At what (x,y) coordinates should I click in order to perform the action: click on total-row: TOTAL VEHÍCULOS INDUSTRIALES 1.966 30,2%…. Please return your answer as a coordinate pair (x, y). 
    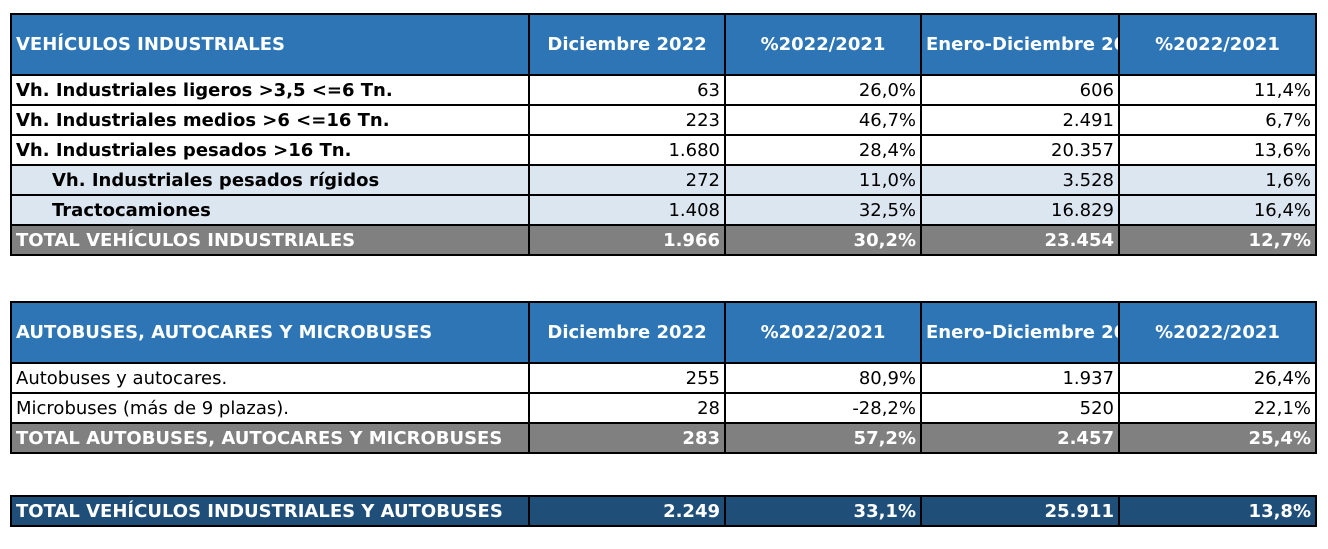
    Looking at the image, I should click on (663, 240).